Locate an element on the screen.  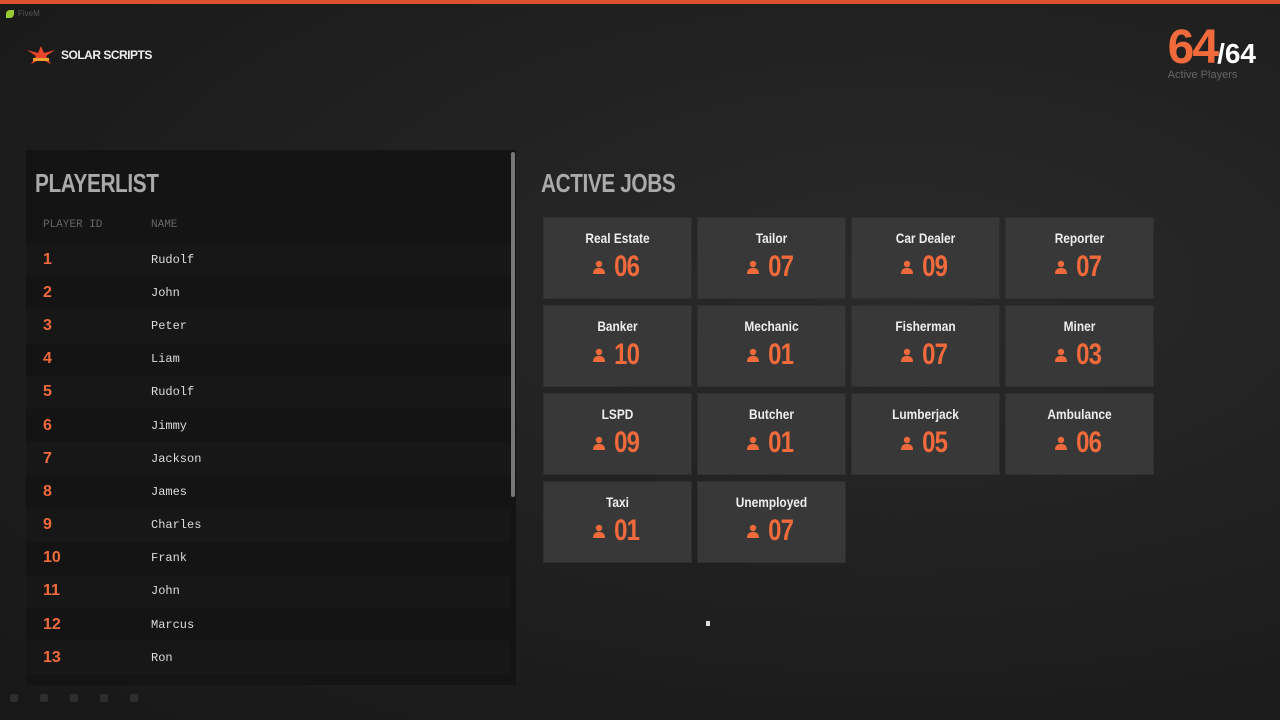
window-title-text: FiveM is located at coordinates (29, 13).